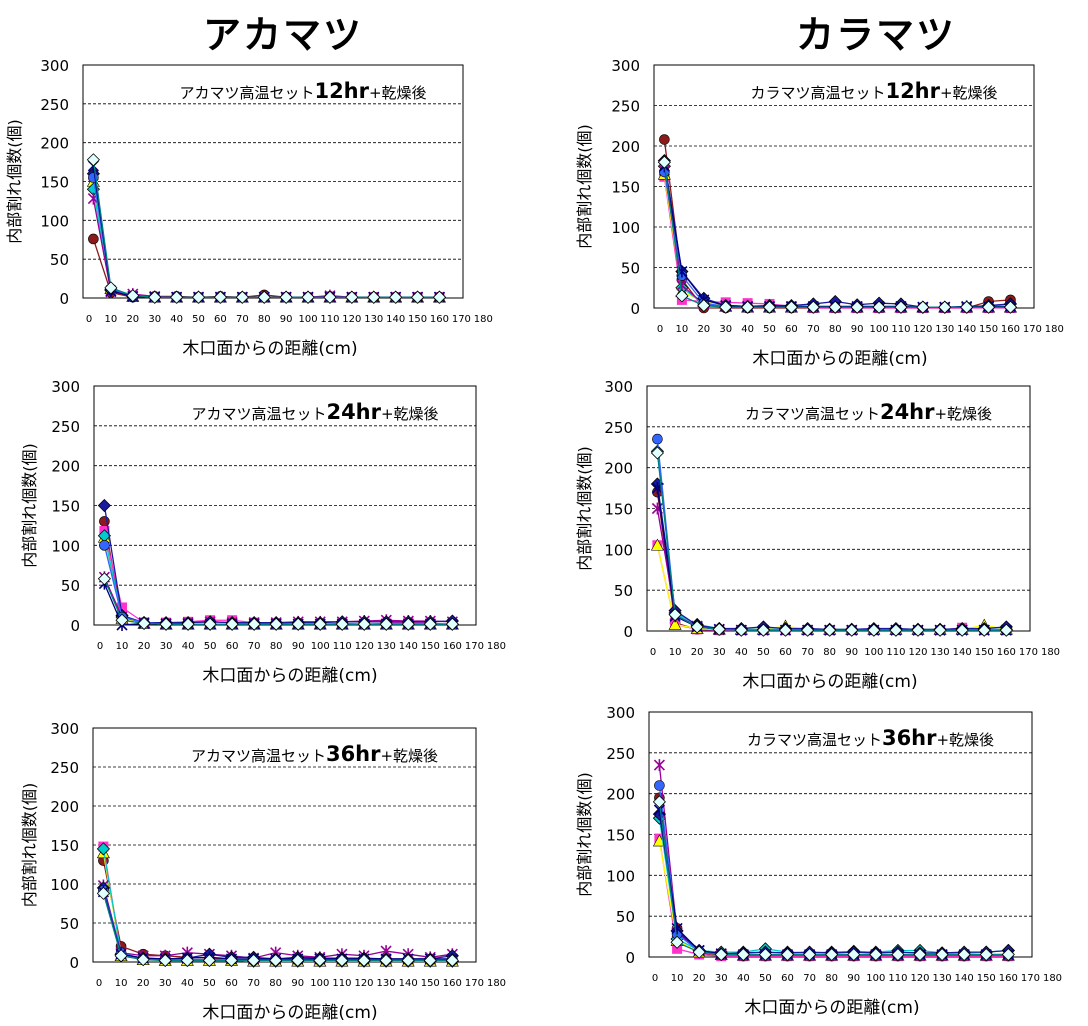 The height and width of the screenshot is (1026, 1088). Describe the element at coordinates (302, 91) in the screenshot. I see `chart-title: アカマツ高温セット12hr+乾燥後` at that location.